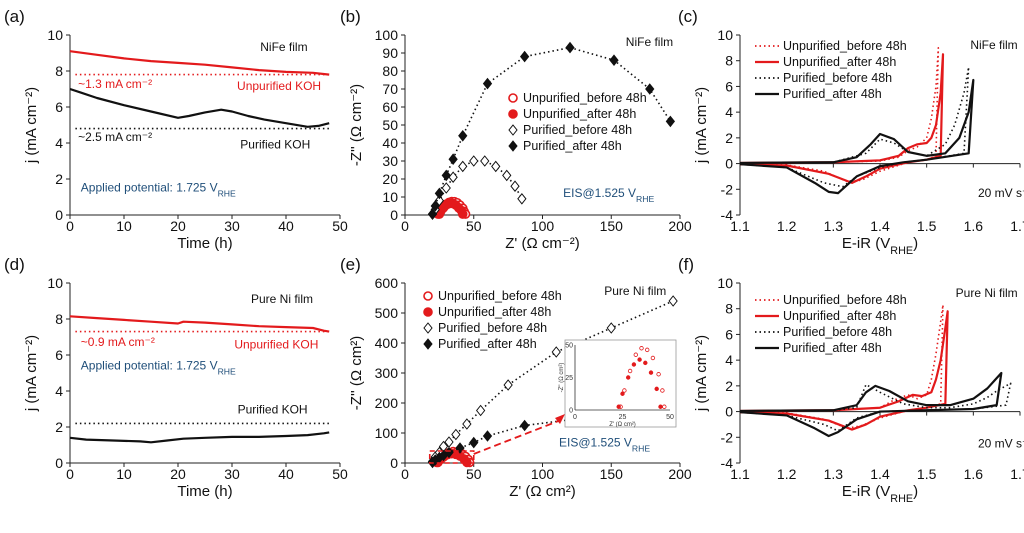 The height and width of the screenshot is (533, 1024). I want to click on panel-label-a: (a), so click(14, 16).